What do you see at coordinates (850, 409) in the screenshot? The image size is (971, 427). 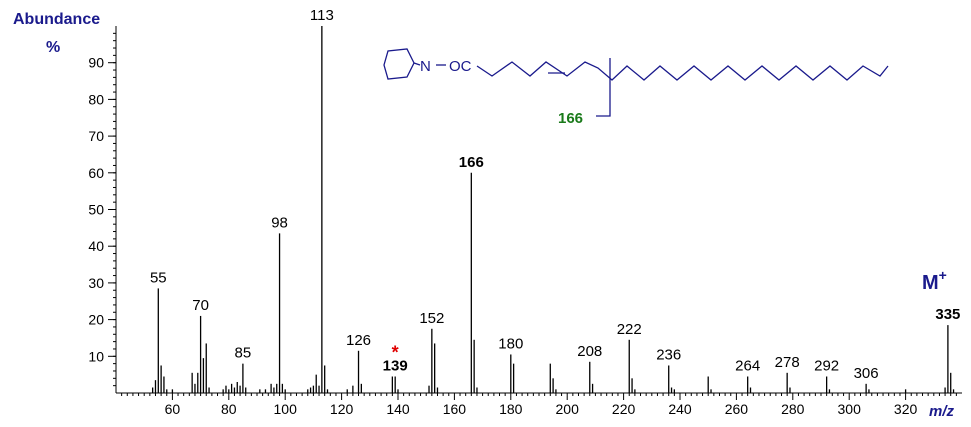 I see `x-tick-label: 300` at bounding box center [850, 409].